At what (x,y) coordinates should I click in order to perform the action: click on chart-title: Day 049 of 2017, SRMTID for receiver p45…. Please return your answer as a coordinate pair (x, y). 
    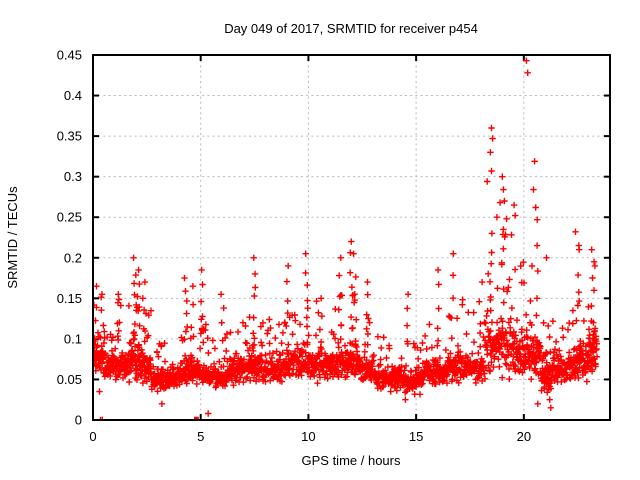
    Looking at the image, I should click on (351, 28).